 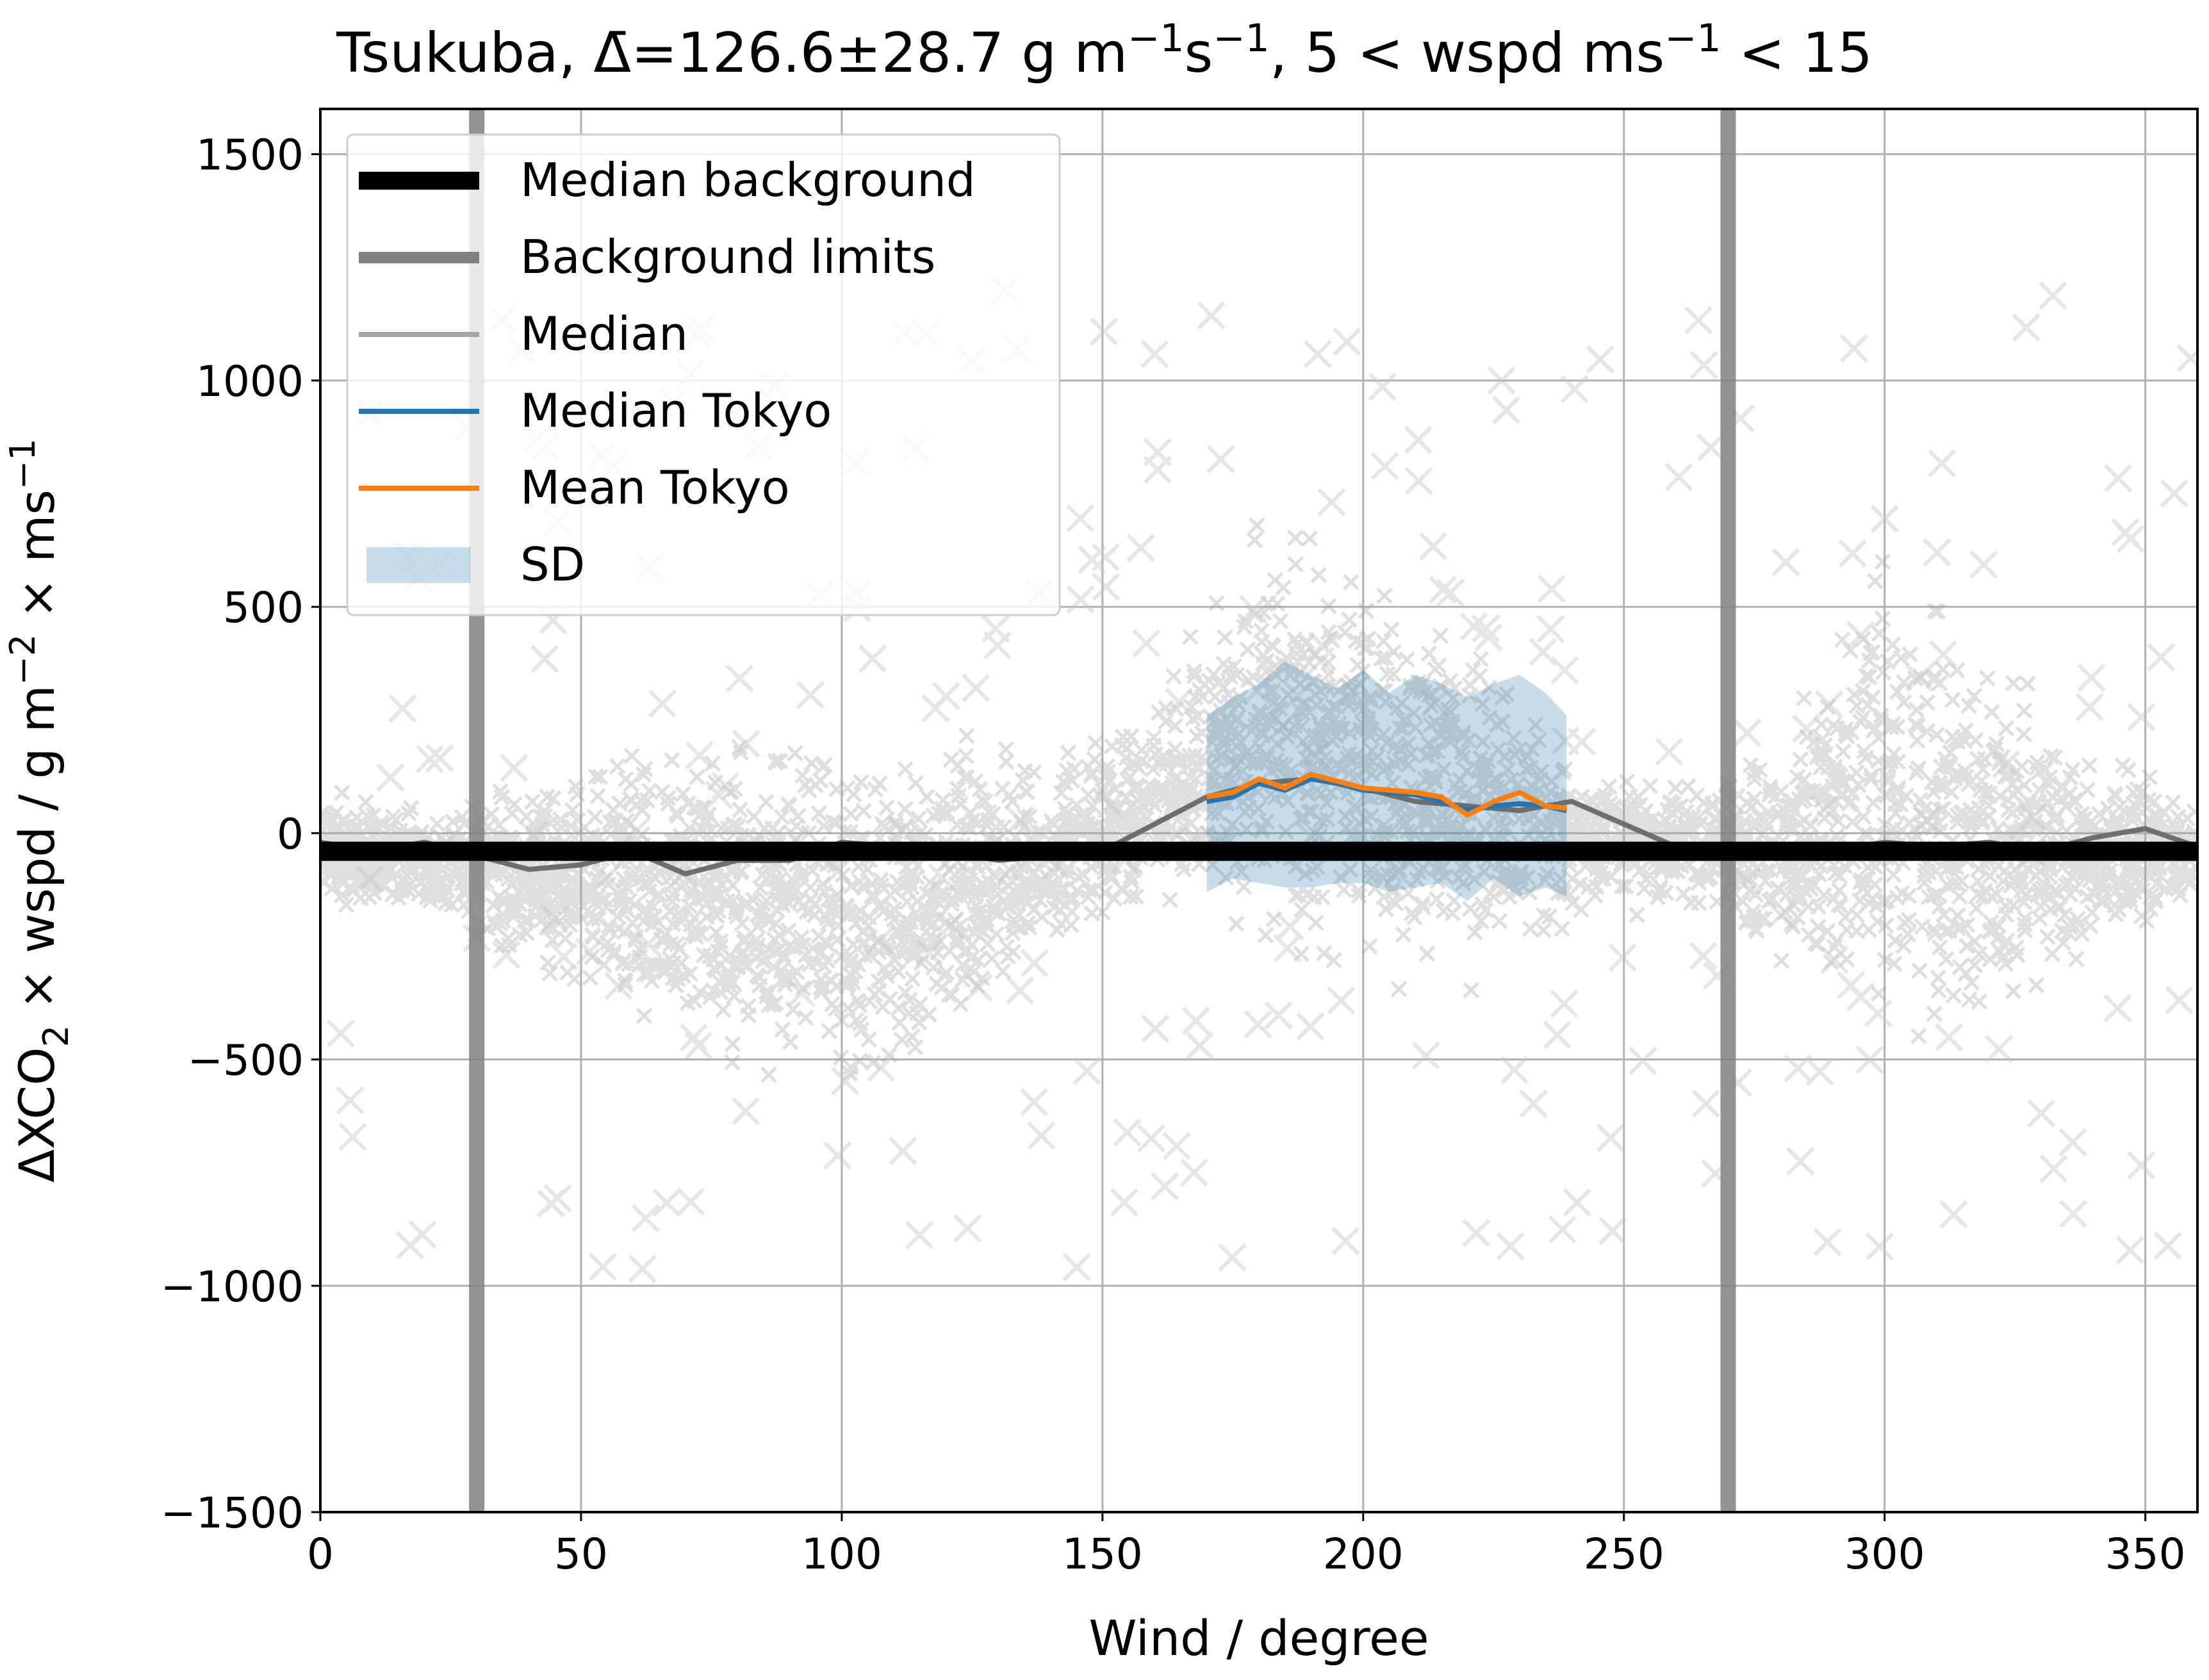 What do you see at coordinates (727, 257) in the screenshot?
I see `legend-label: Background limits` at bounding box center [727, 257].